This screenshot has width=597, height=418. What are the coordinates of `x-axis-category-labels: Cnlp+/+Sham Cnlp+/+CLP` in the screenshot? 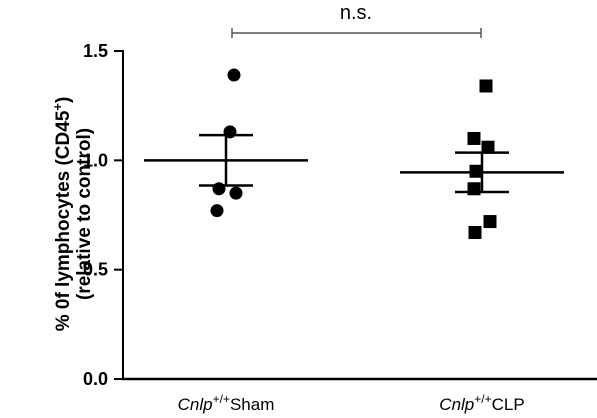 It's located at (351, 403).